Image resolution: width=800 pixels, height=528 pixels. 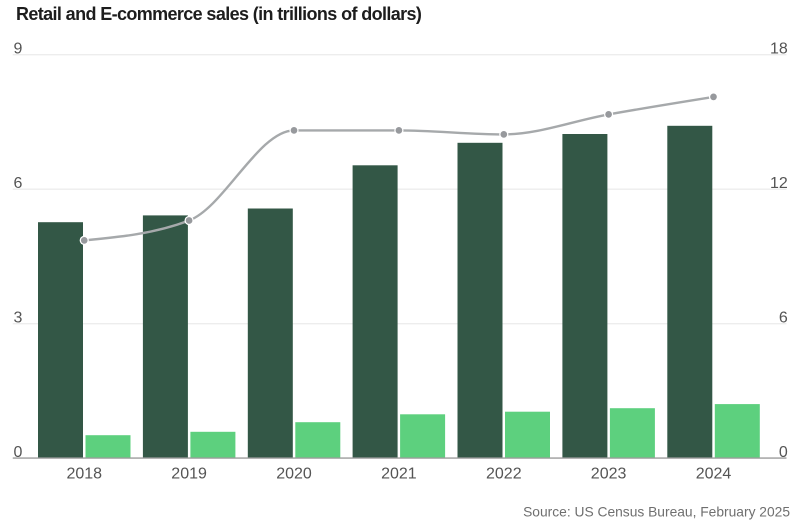 What do you see at coordinates (17, 317) in the screenshot?
I see `svg-text: 3` at bounding box center [17, 317].